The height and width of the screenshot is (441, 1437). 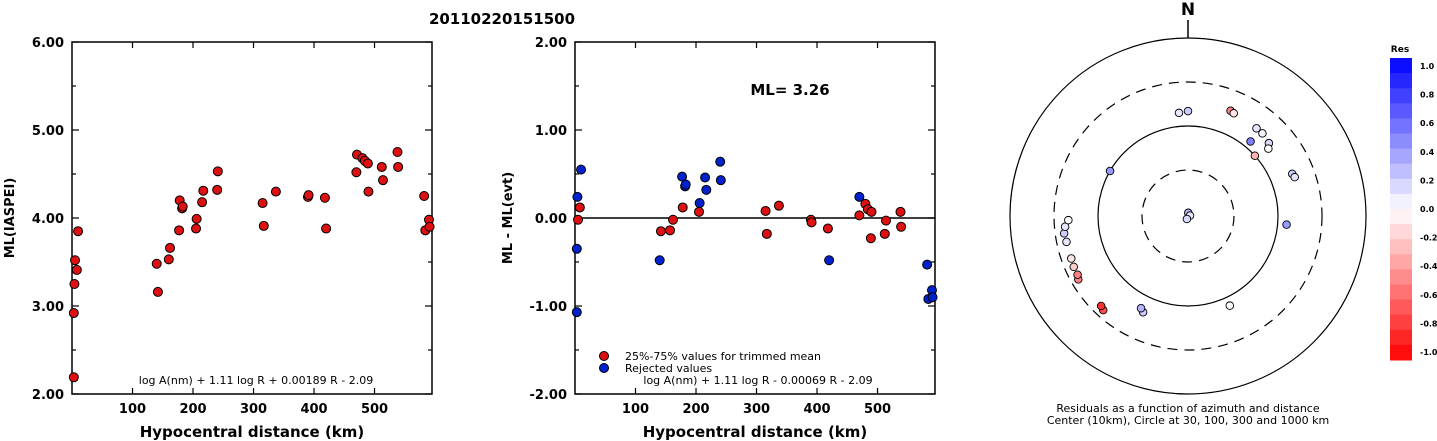 What do you see at coordinates (1427, 95) in the screenshot?
I see `colorbar-tick-label: 0.8` at bounding box center [1427, 95].